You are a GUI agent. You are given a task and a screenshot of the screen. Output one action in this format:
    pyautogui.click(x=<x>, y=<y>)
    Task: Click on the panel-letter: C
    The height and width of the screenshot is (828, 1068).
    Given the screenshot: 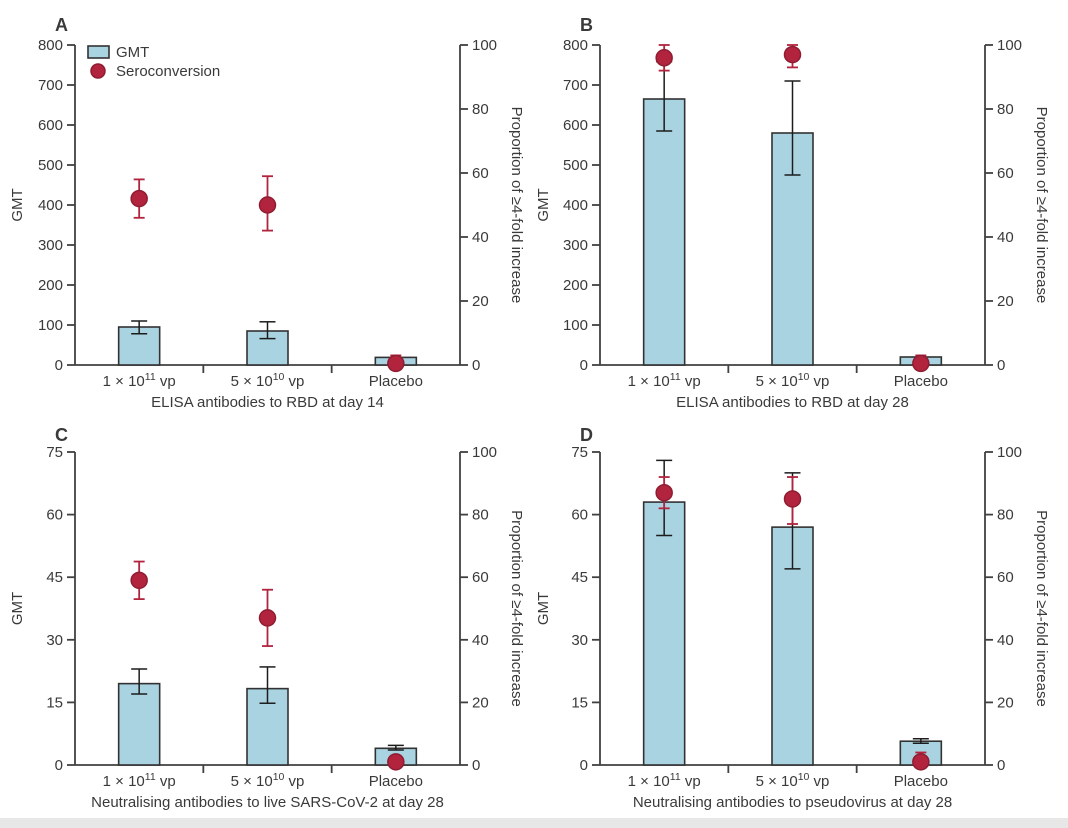 What is the action you would take?
    pyautogui.click(x=61, y=435)
    